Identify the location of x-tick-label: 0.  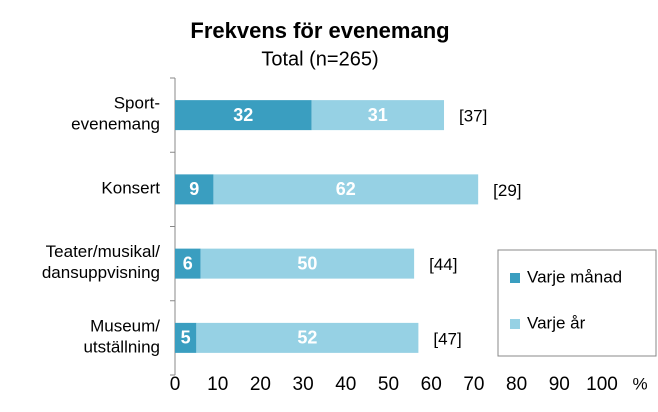
(175, 384).